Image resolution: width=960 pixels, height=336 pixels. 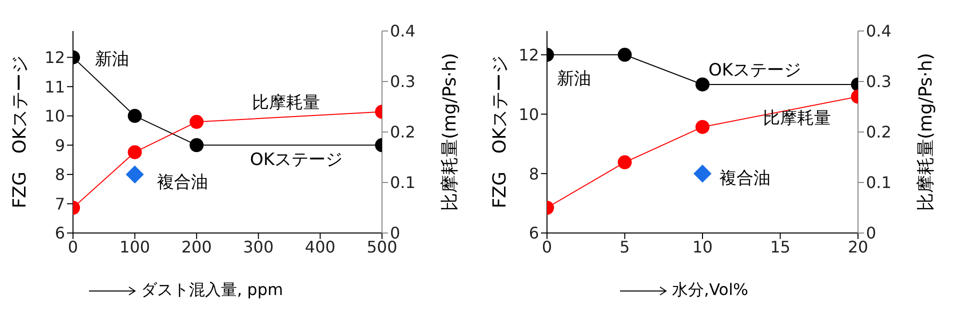 I want to click on x-tick-label: 15, so click(x=780, y=246).